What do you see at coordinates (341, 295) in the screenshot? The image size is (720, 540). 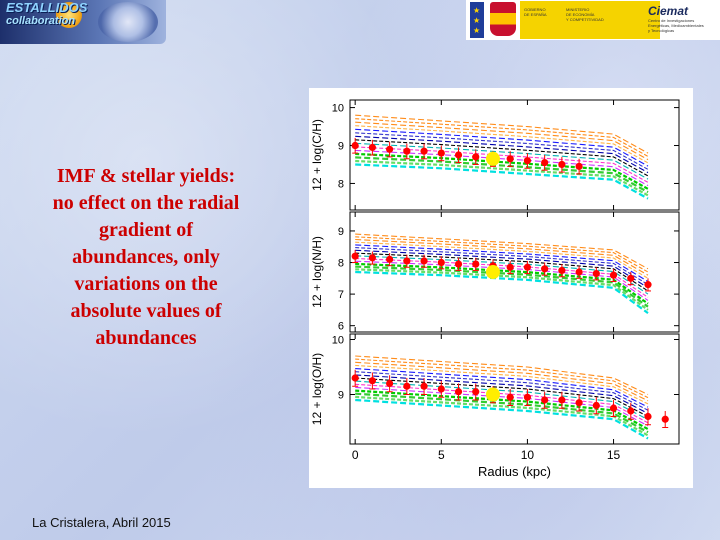 I see `y-tick-label: 7` at bounding box center [341, 295].